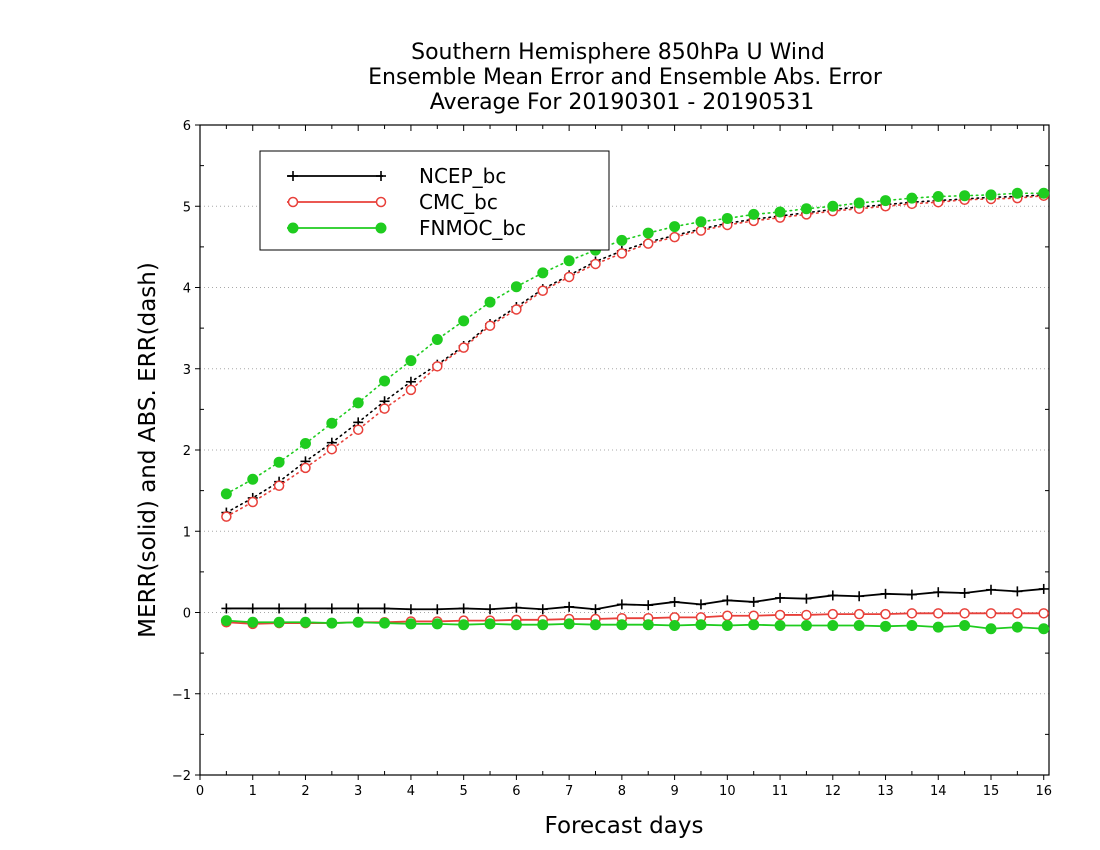 The height and width of the screenshot is (850, 1100). I want to click on y-tick-label: 1, so click(187, 532).